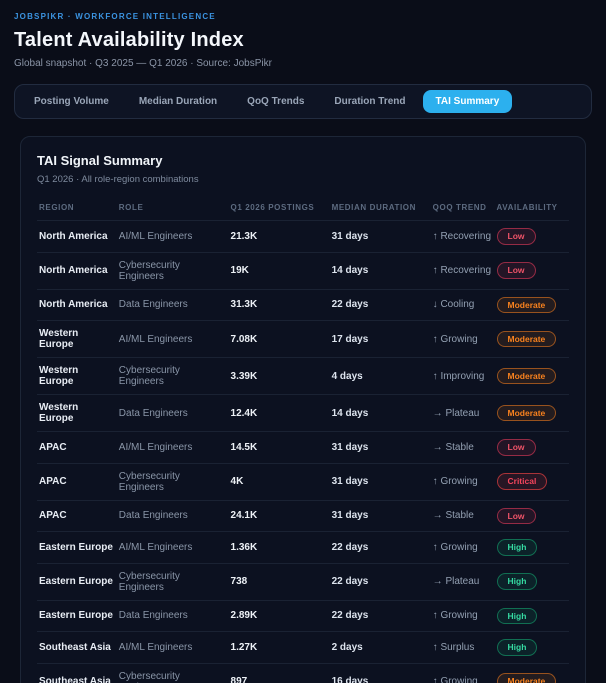 The image size is (606, 683). Describe the element at coordinates (178, 101) in the screenshot. I see `tab-median-duration: Median Duration` at that location.